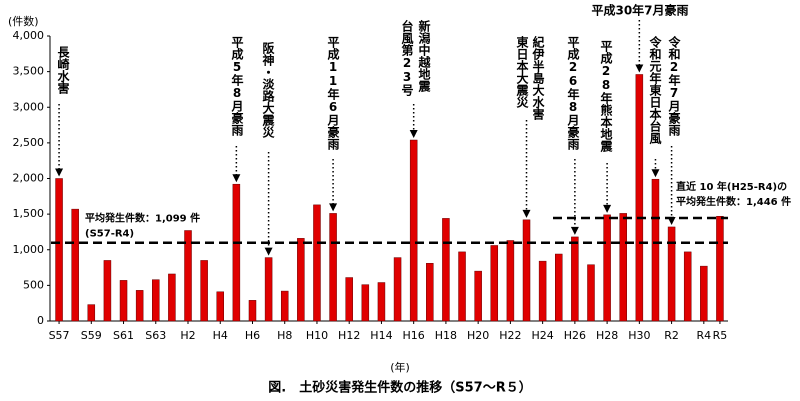 The image size is (800, 401). Describe the element at coordinates (63, 70) in the screenshot. I see `annotation: 長崎水害` at that location.